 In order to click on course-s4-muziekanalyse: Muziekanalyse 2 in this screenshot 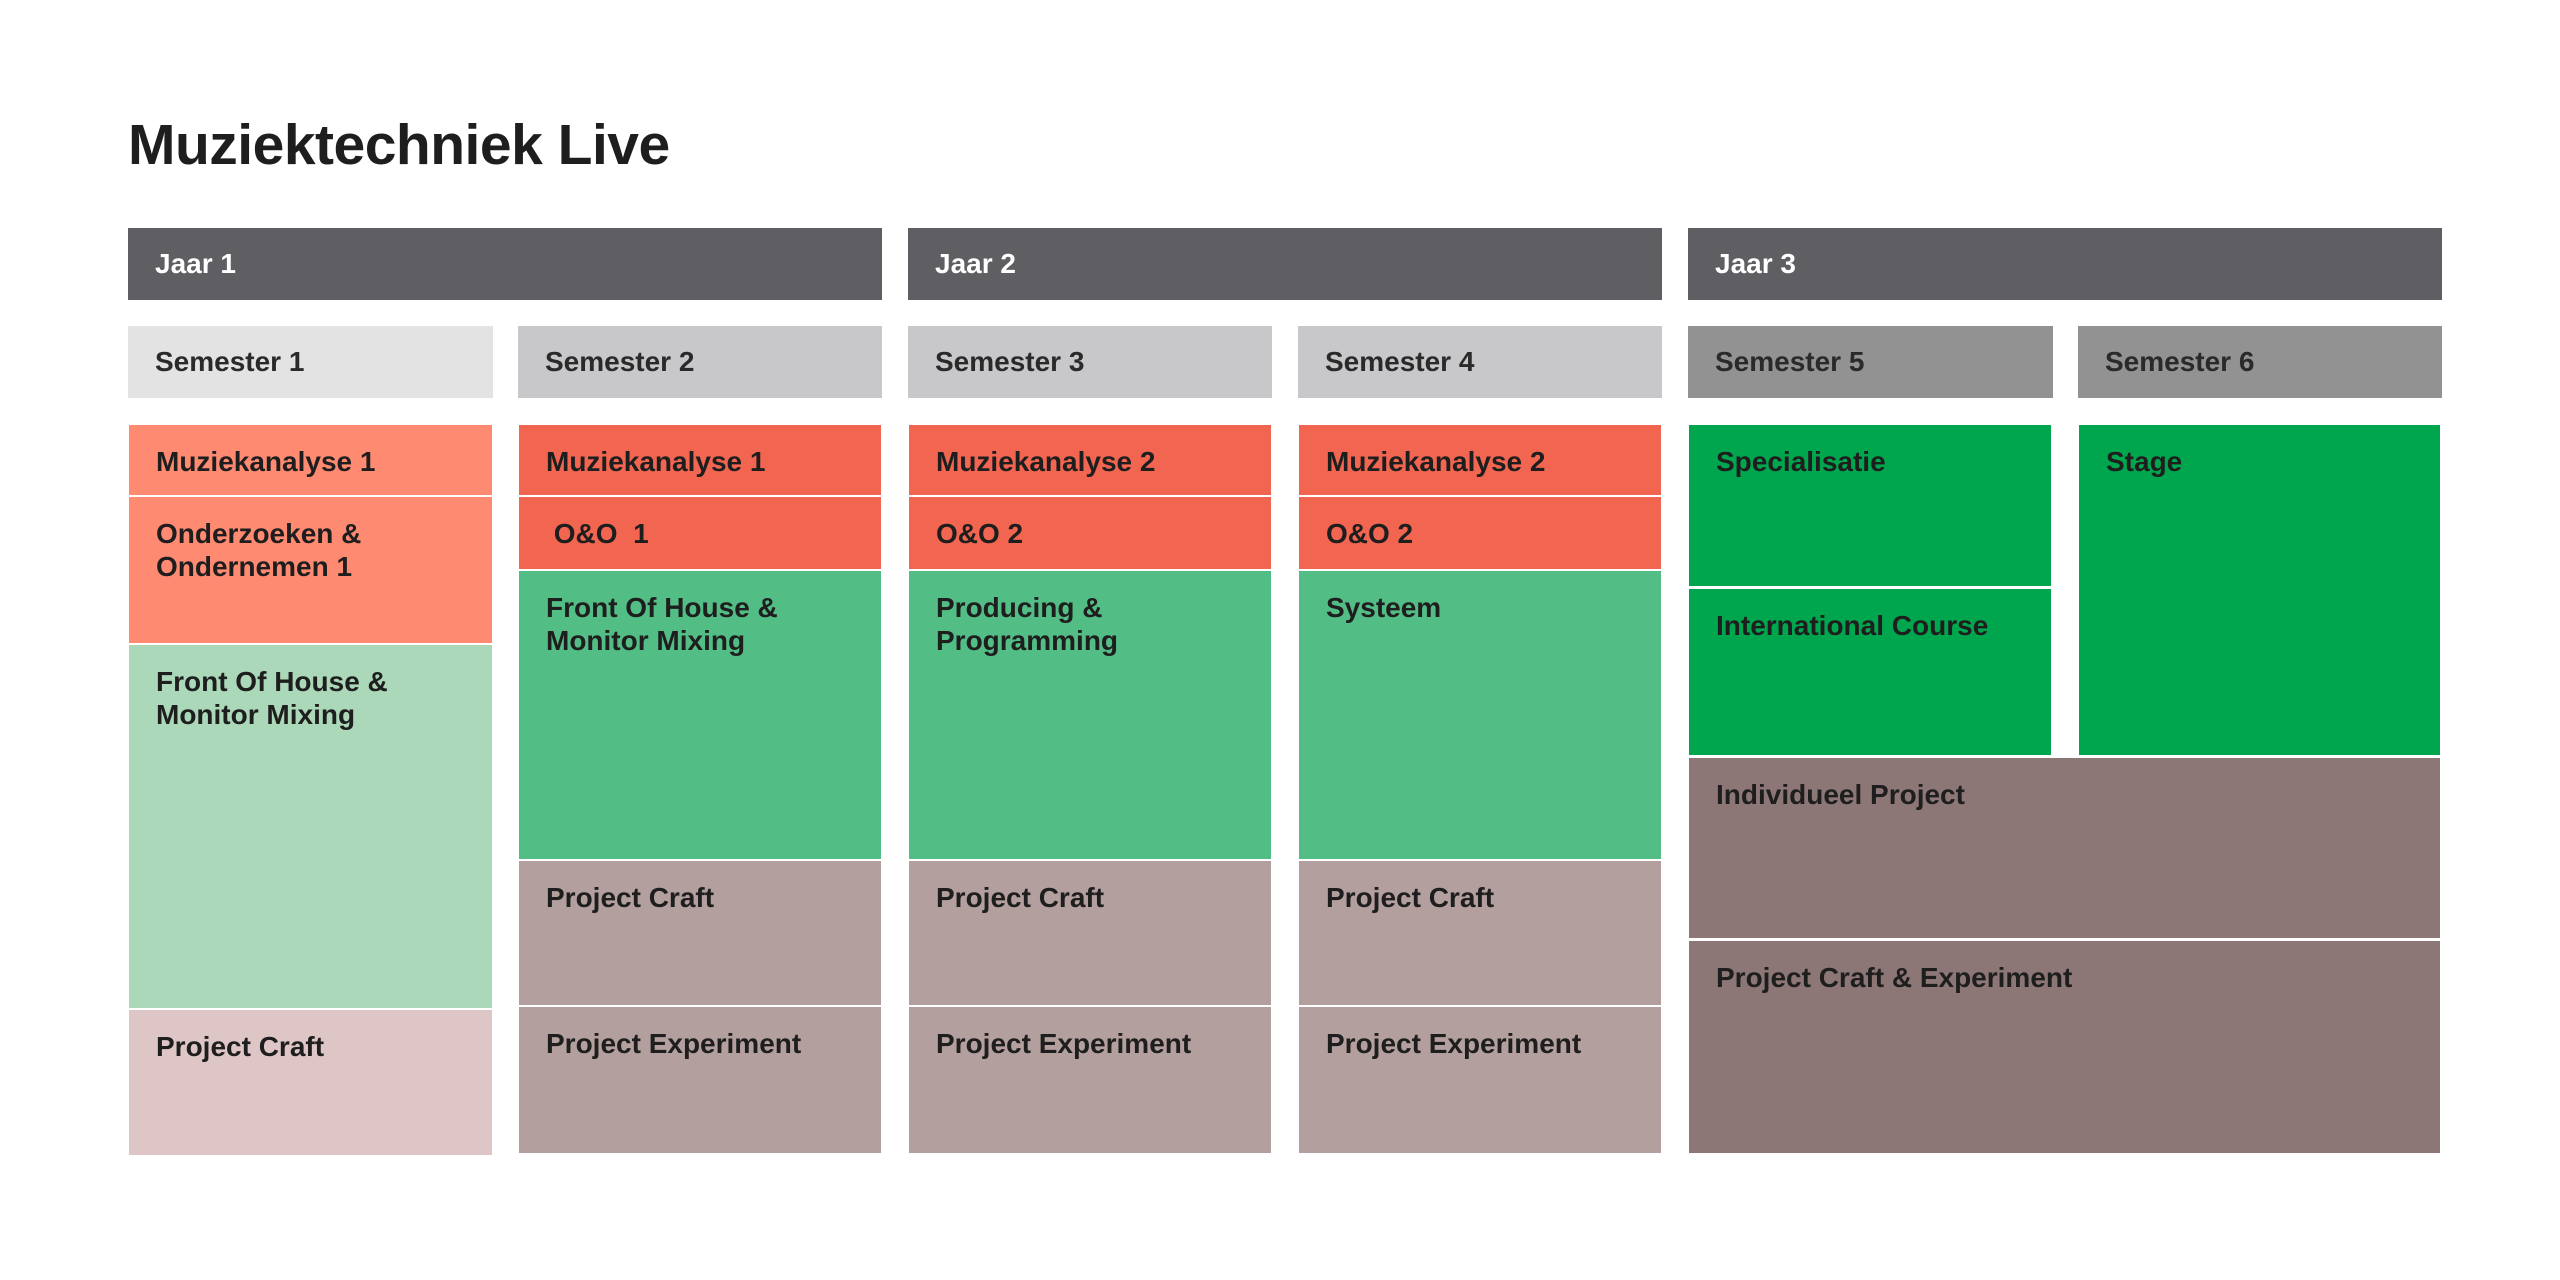, I will do `click(1480, 460)`.